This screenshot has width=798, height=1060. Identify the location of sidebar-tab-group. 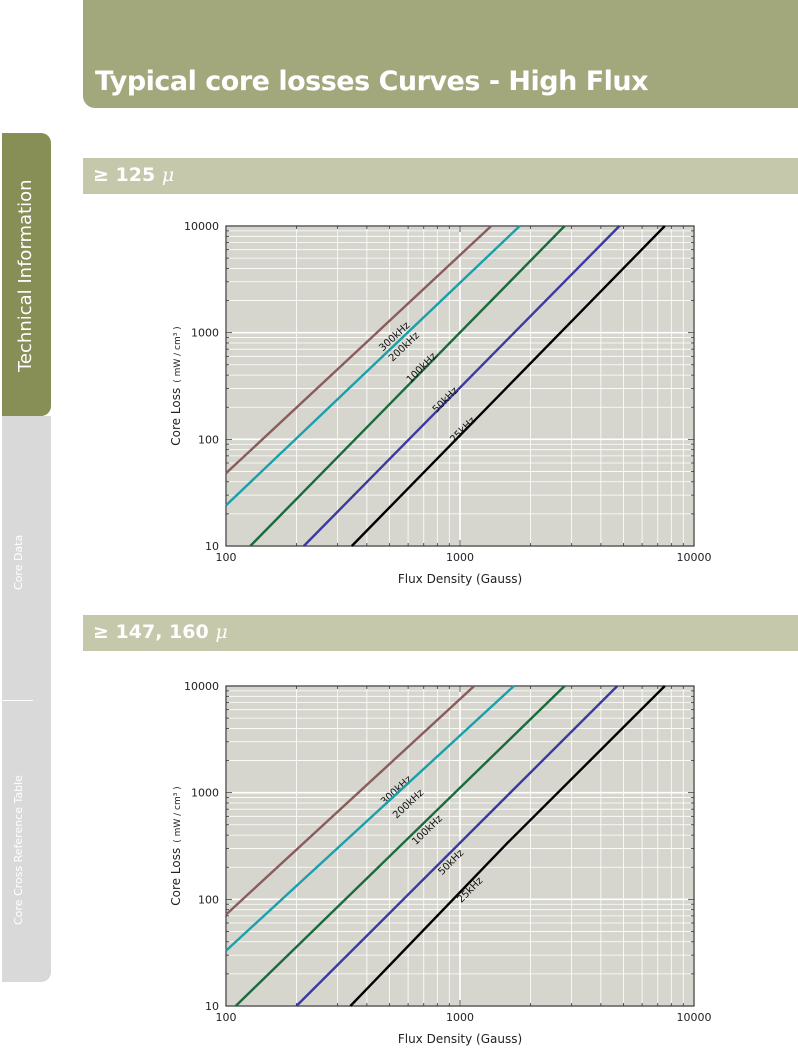
(26, 699).